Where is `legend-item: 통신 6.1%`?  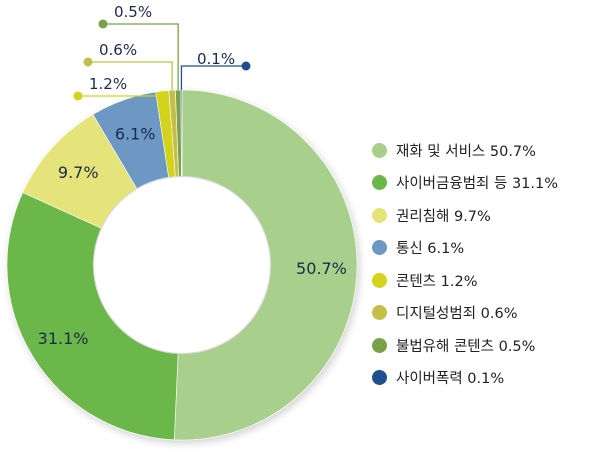 legend-item: 통신 6.1% is located at coordinates (465, 248).